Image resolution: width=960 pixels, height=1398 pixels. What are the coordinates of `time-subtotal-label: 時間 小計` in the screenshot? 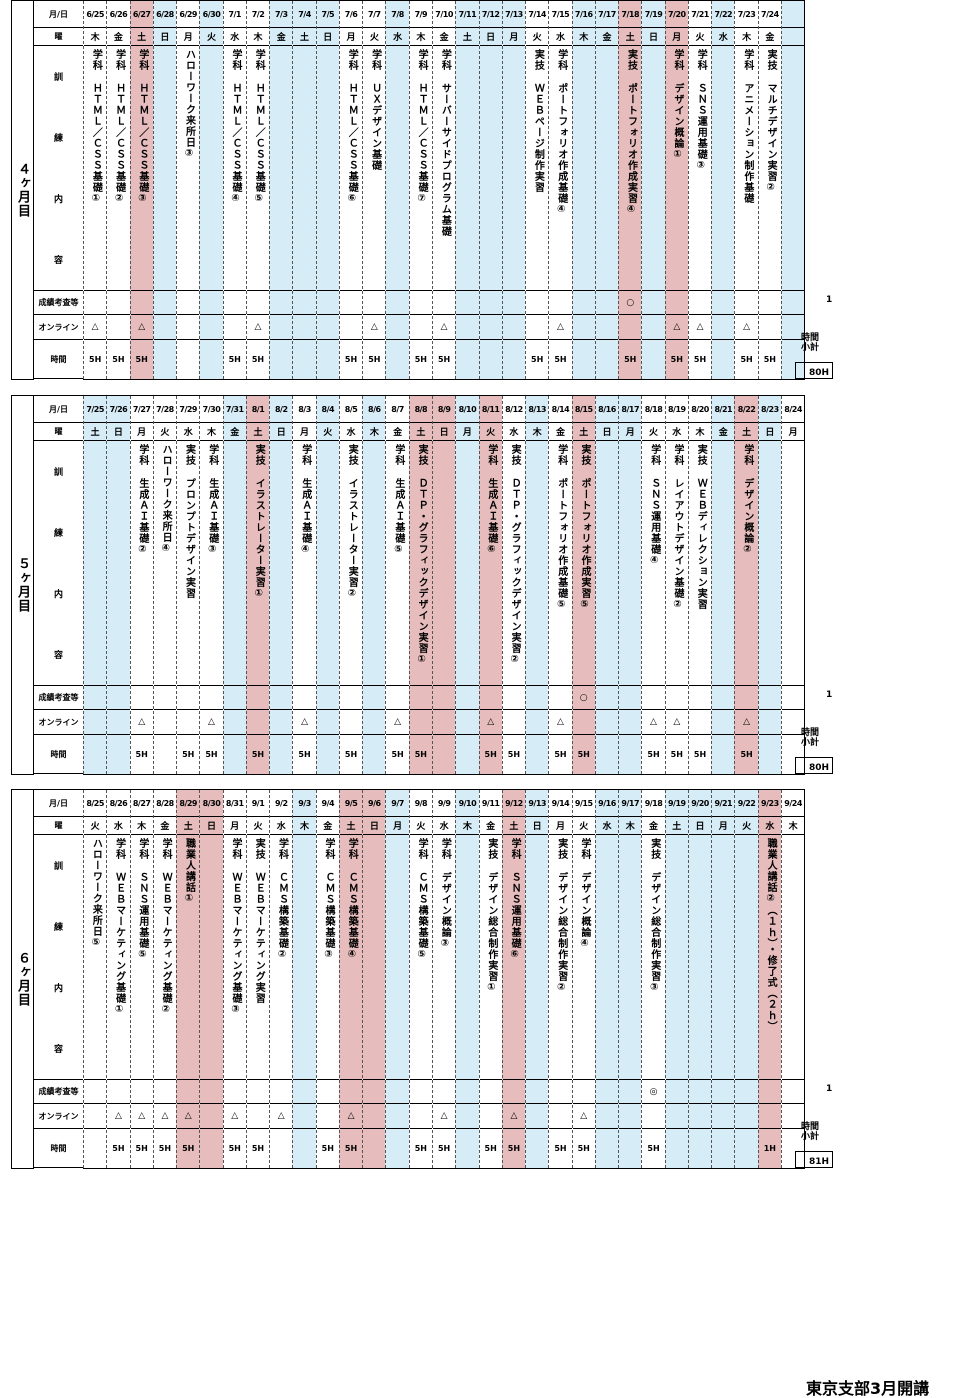 It's located at (810, 343).